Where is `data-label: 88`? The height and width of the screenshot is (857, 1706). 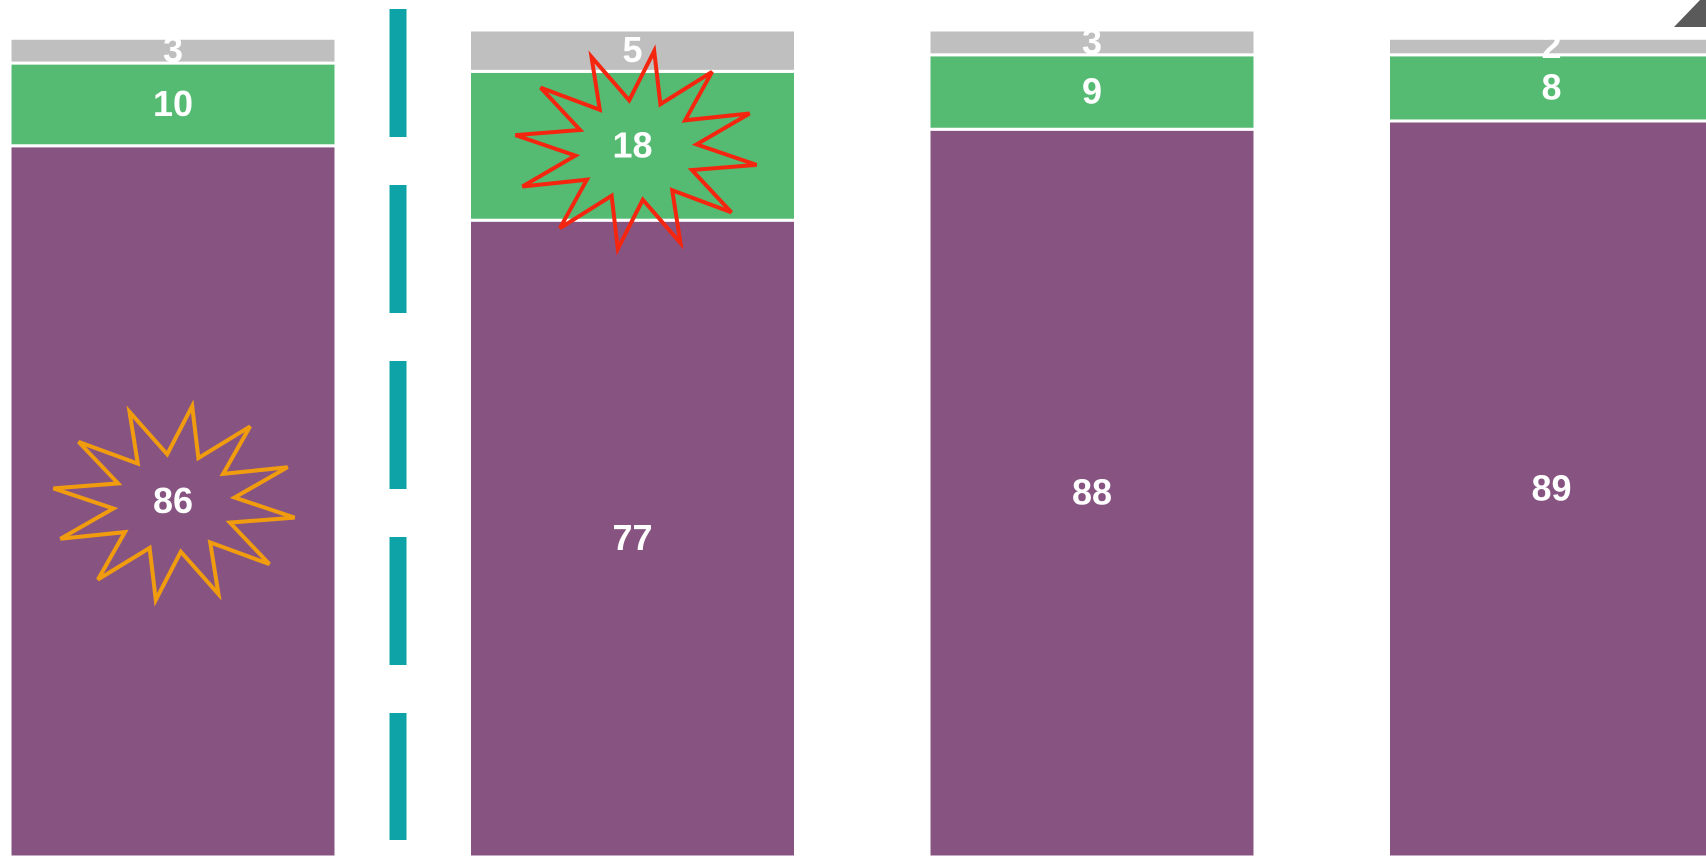 data-label: 88 is located at coordinates (1092, 492).